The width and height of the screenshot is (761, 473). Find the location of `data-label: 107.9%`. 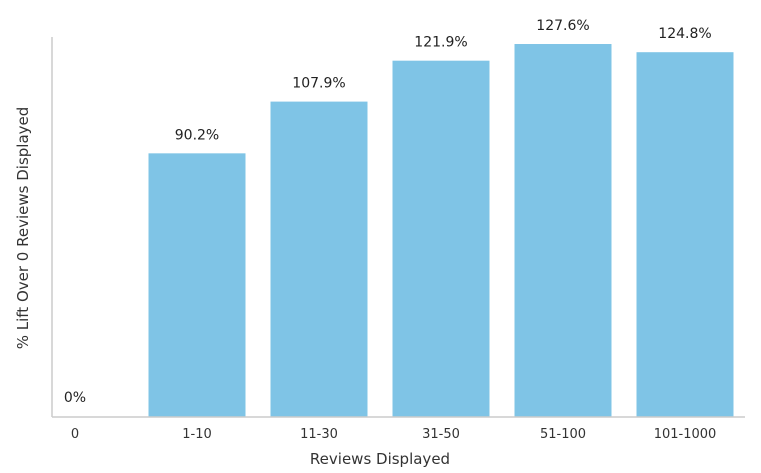

data-label: 107.9% is located at coordinates (318, 84).